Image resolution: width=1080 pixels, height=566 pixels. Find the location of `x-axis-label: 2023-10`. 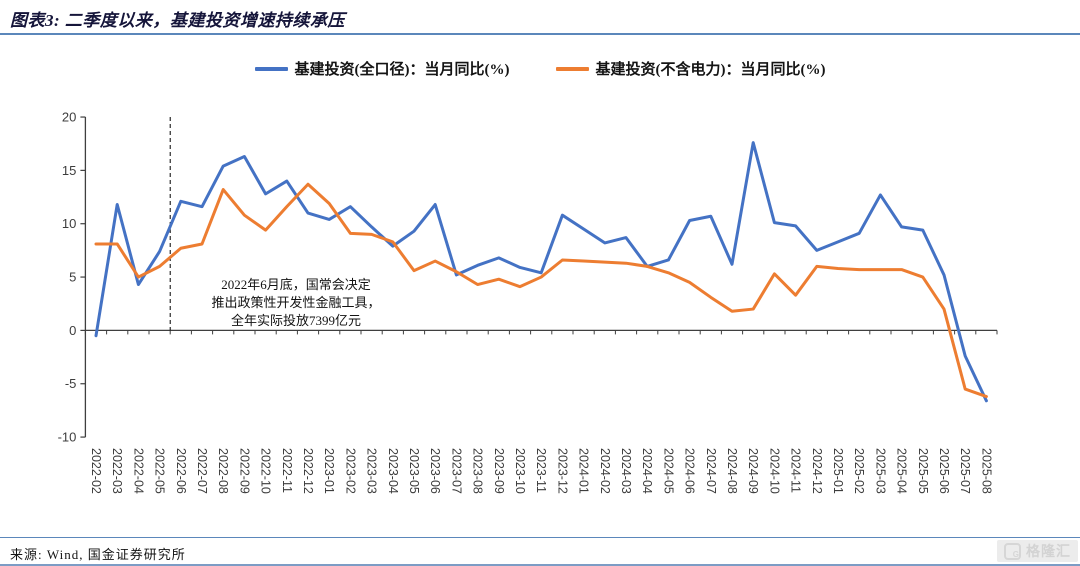

x-axis-label: 2023-10 is located at coordinates (520, 471).